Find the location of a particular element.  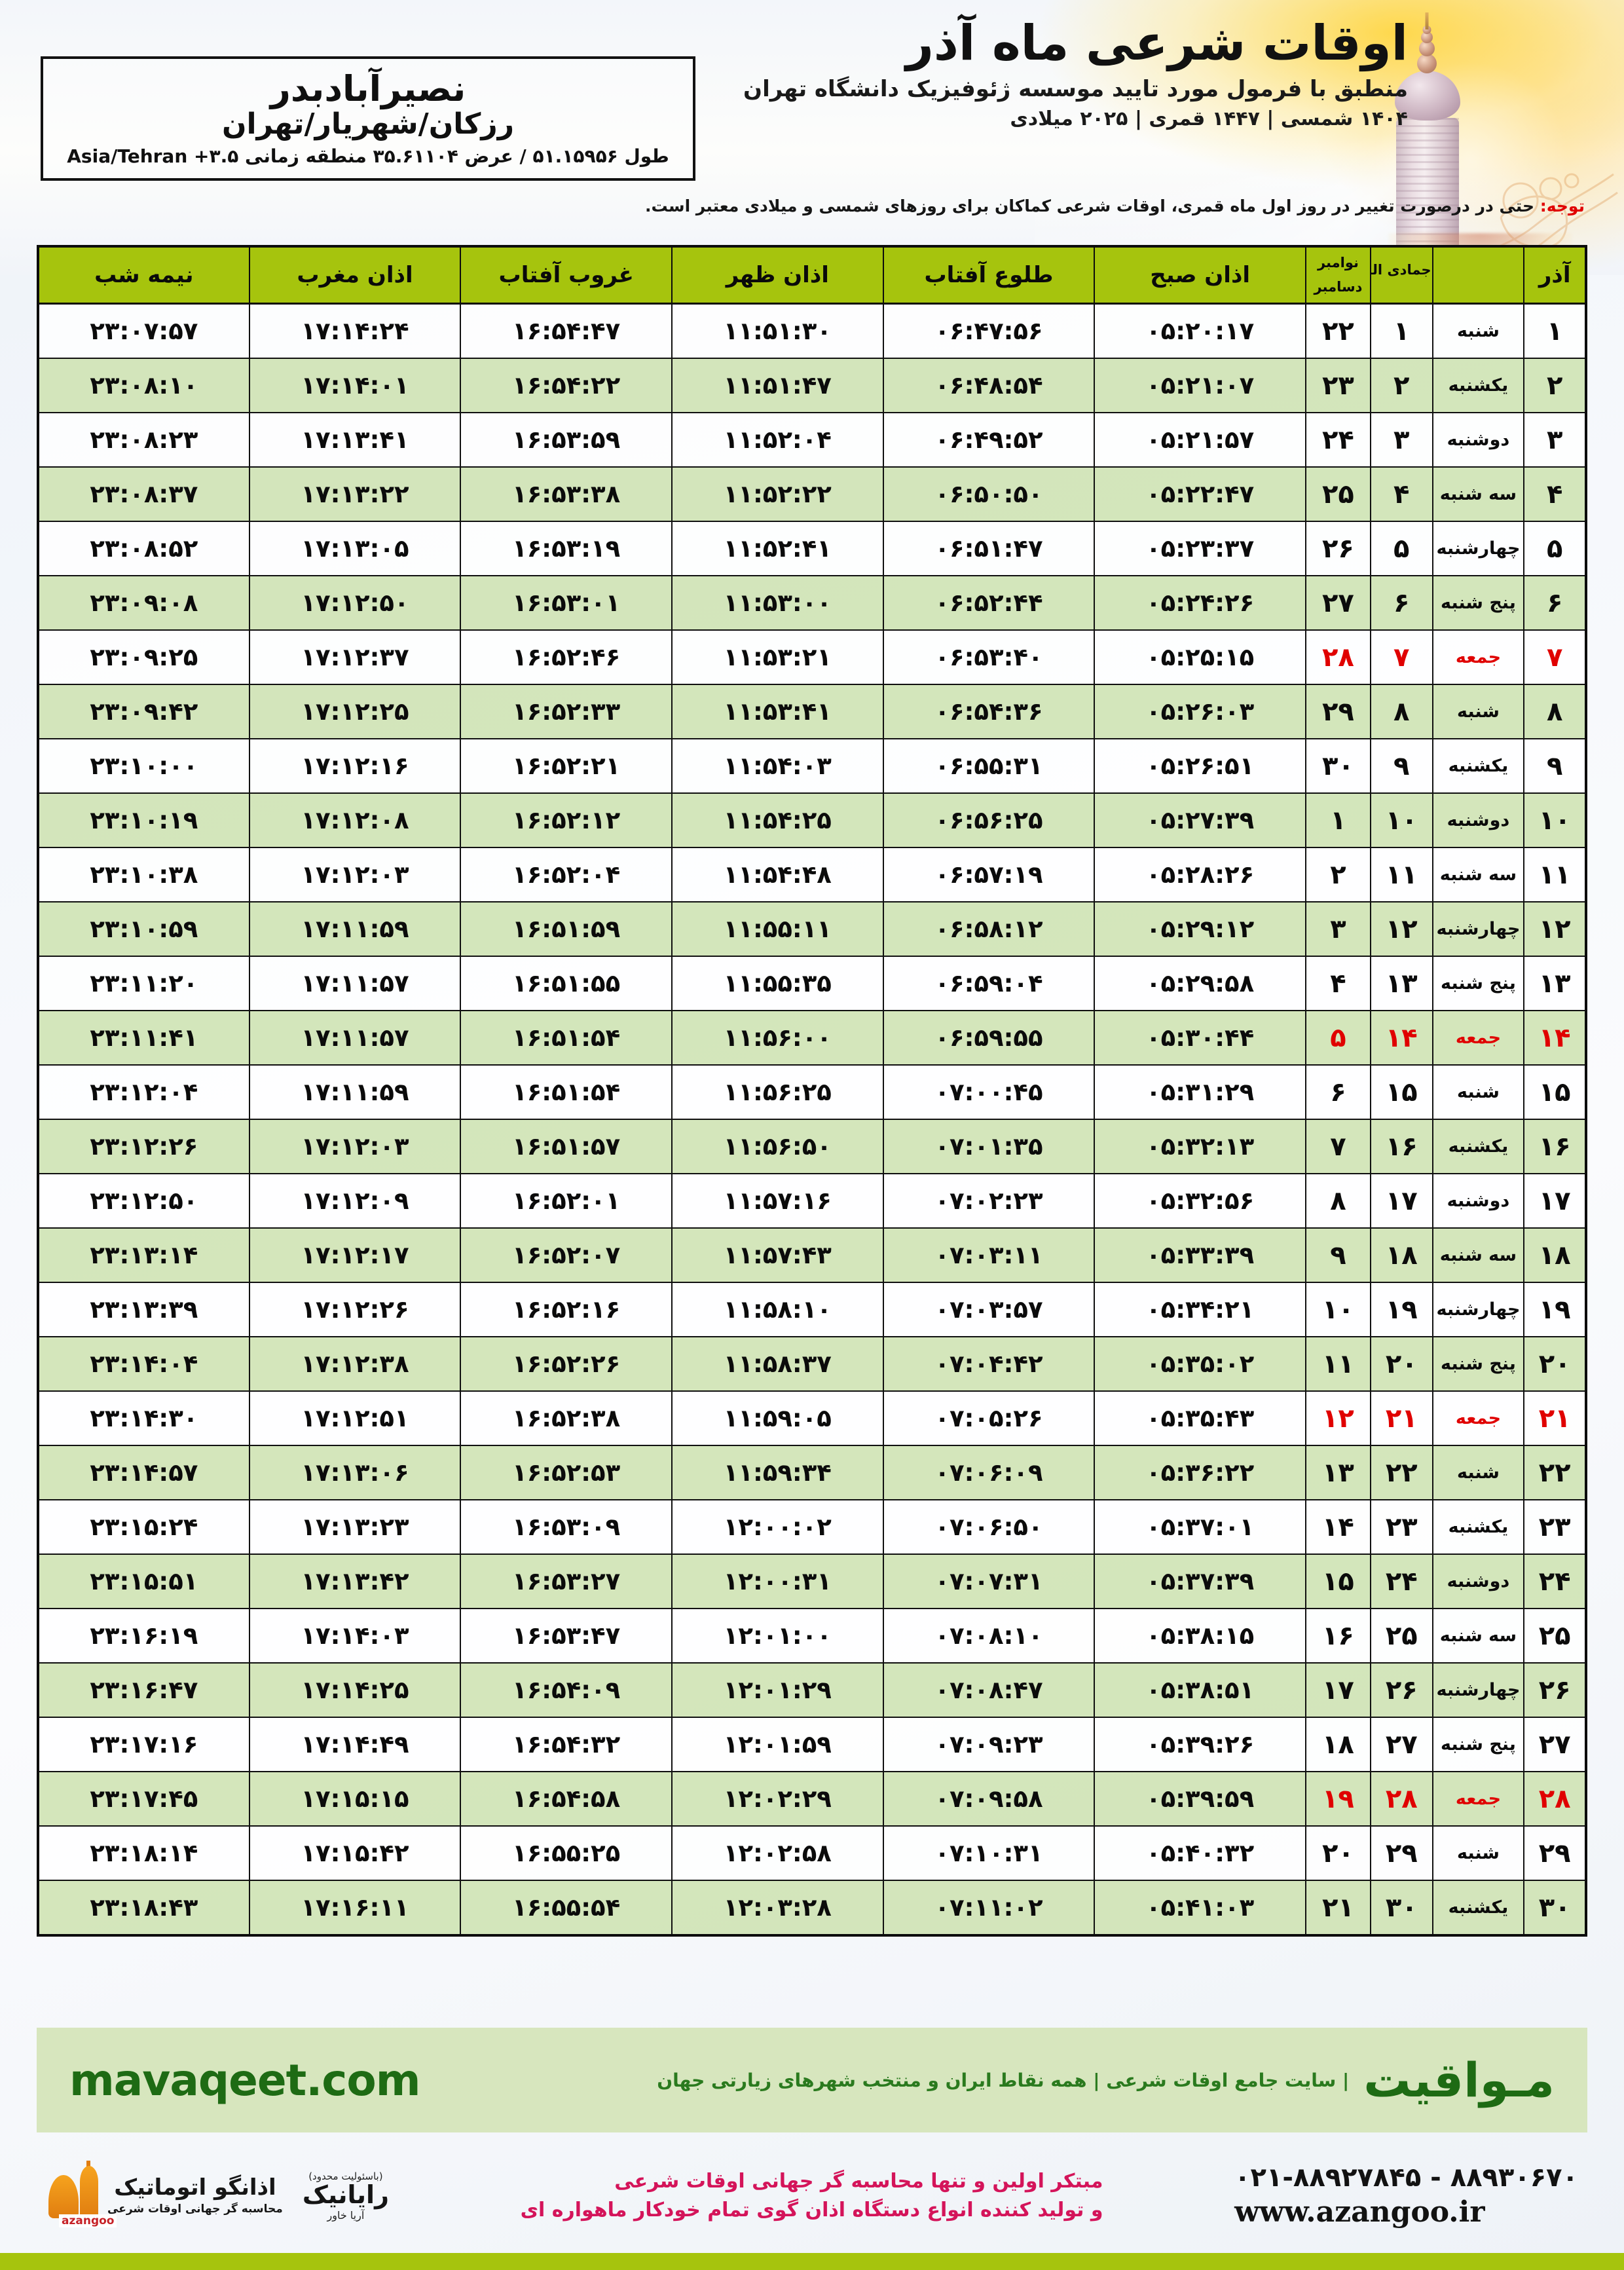

cell-gregorian-day: ۱۰ is located at coordinates (1337, 1309).